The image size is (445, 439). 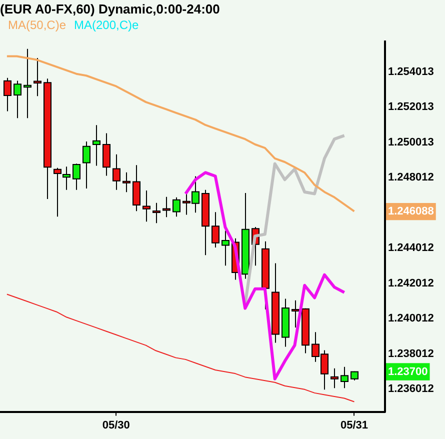 What do you see at coordinates (411, 248) in the screenshot?
I see `y-tick-label: 1.244012` at bounding box center [411, 248].